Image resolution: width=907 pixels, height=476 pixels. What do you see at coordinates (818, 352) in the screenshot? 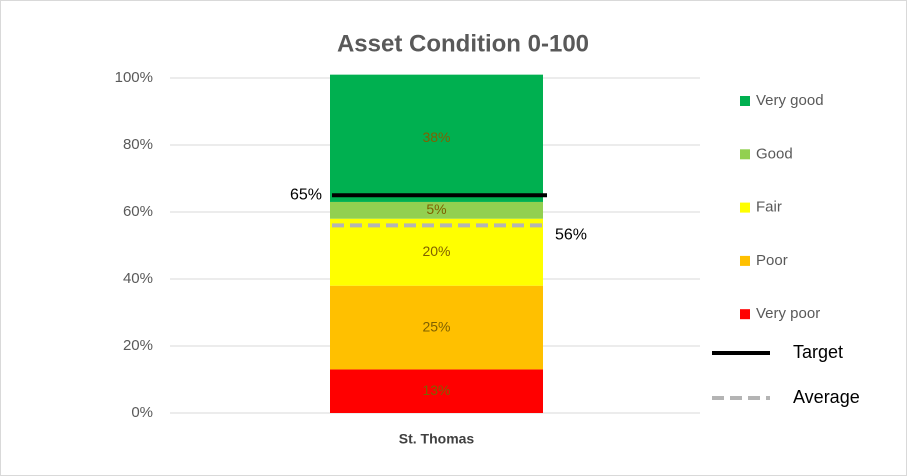
I see `legend-label: Target` at bounding box center [818, 352].